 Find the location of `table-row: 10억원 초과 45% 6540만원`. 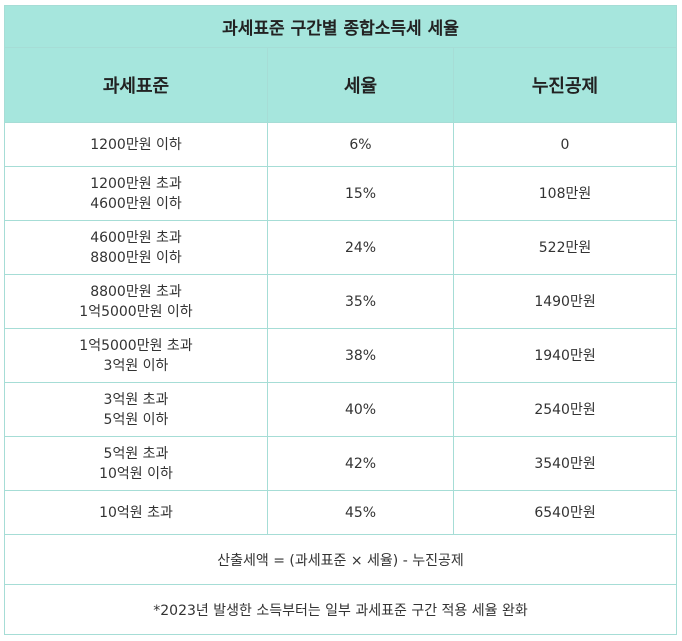

table-row: 10억원 초과 45% 6540만원 is located at coordinates (341, 512).